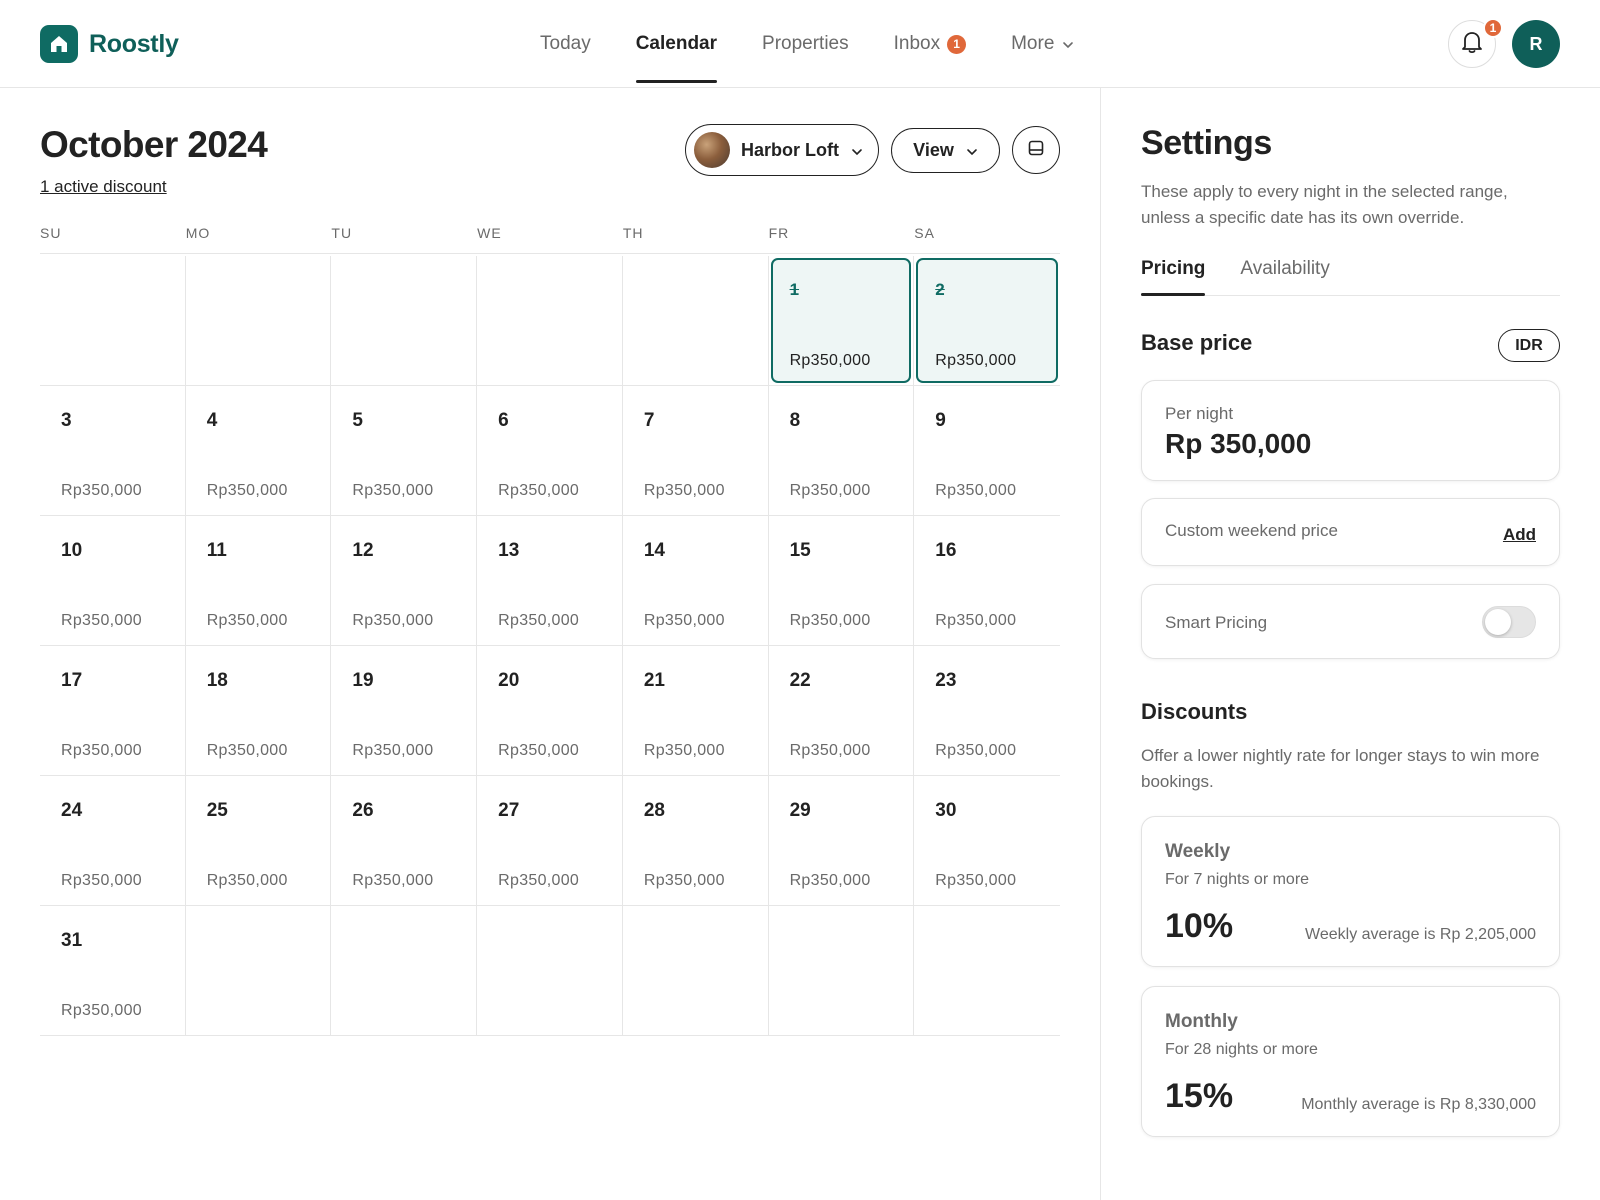  I want to click on view-label: View, so click(933, 150).